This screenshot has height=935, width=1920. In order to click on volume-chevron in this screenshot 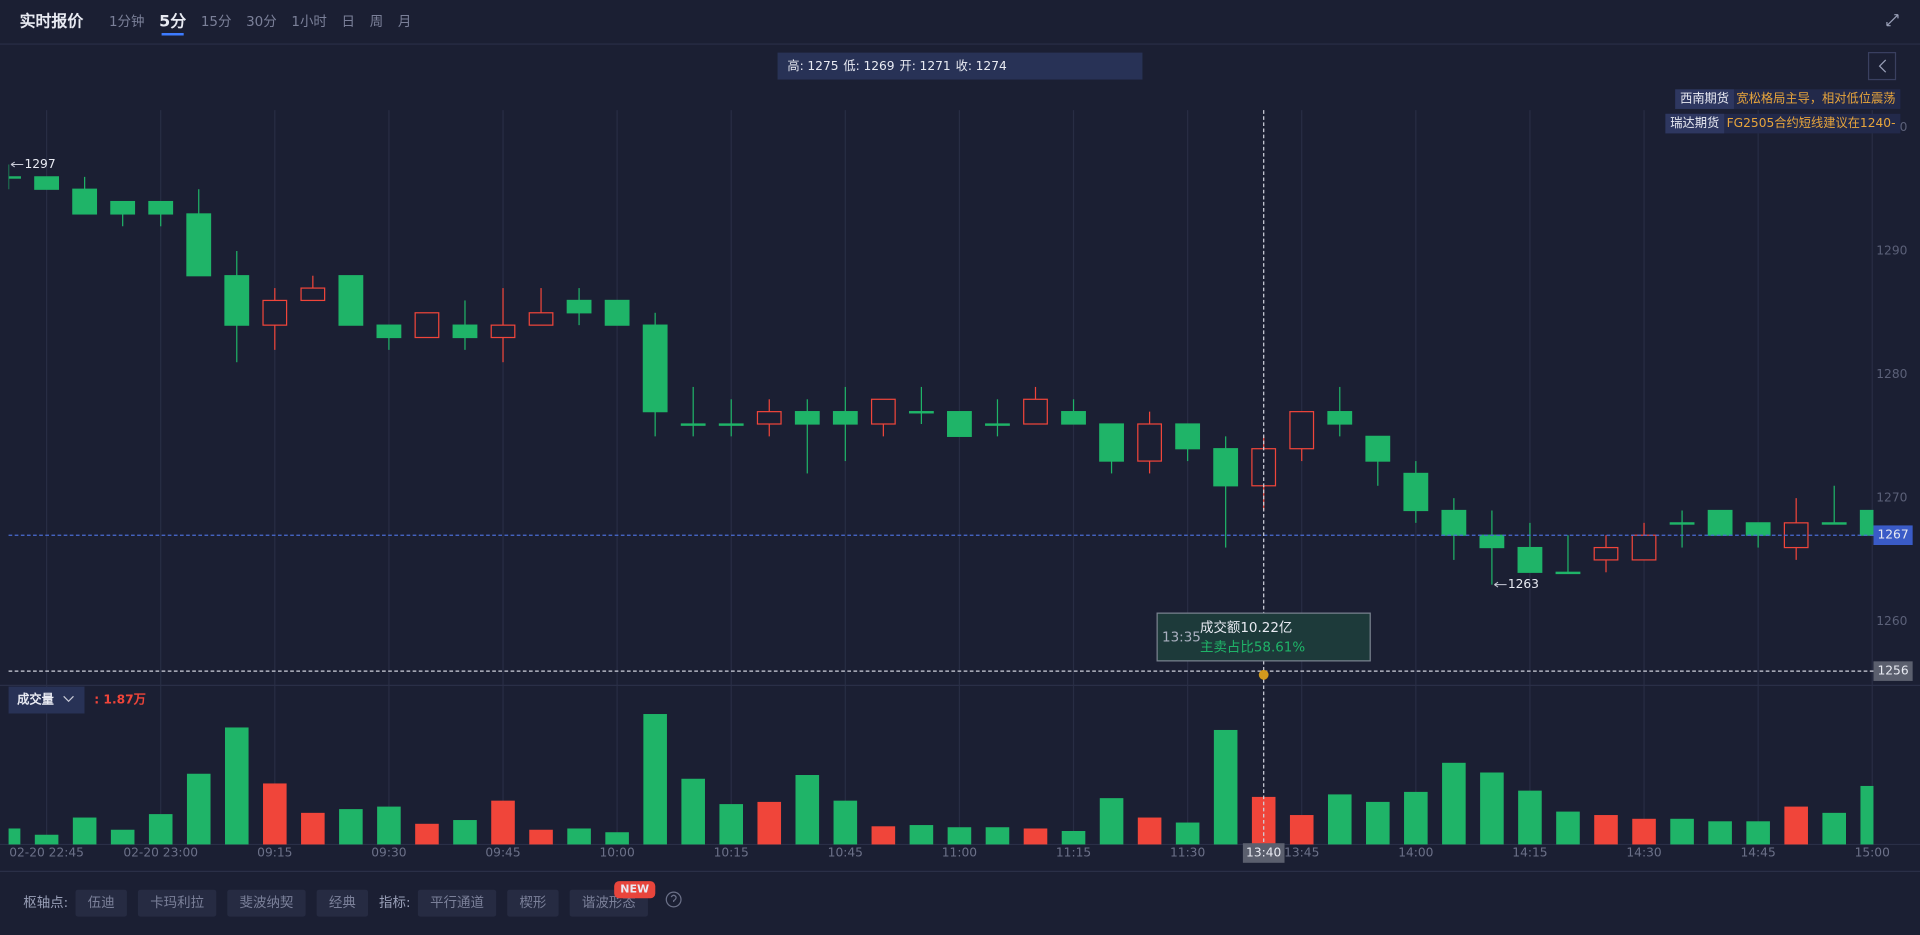, I will do `click(68, 699)`.